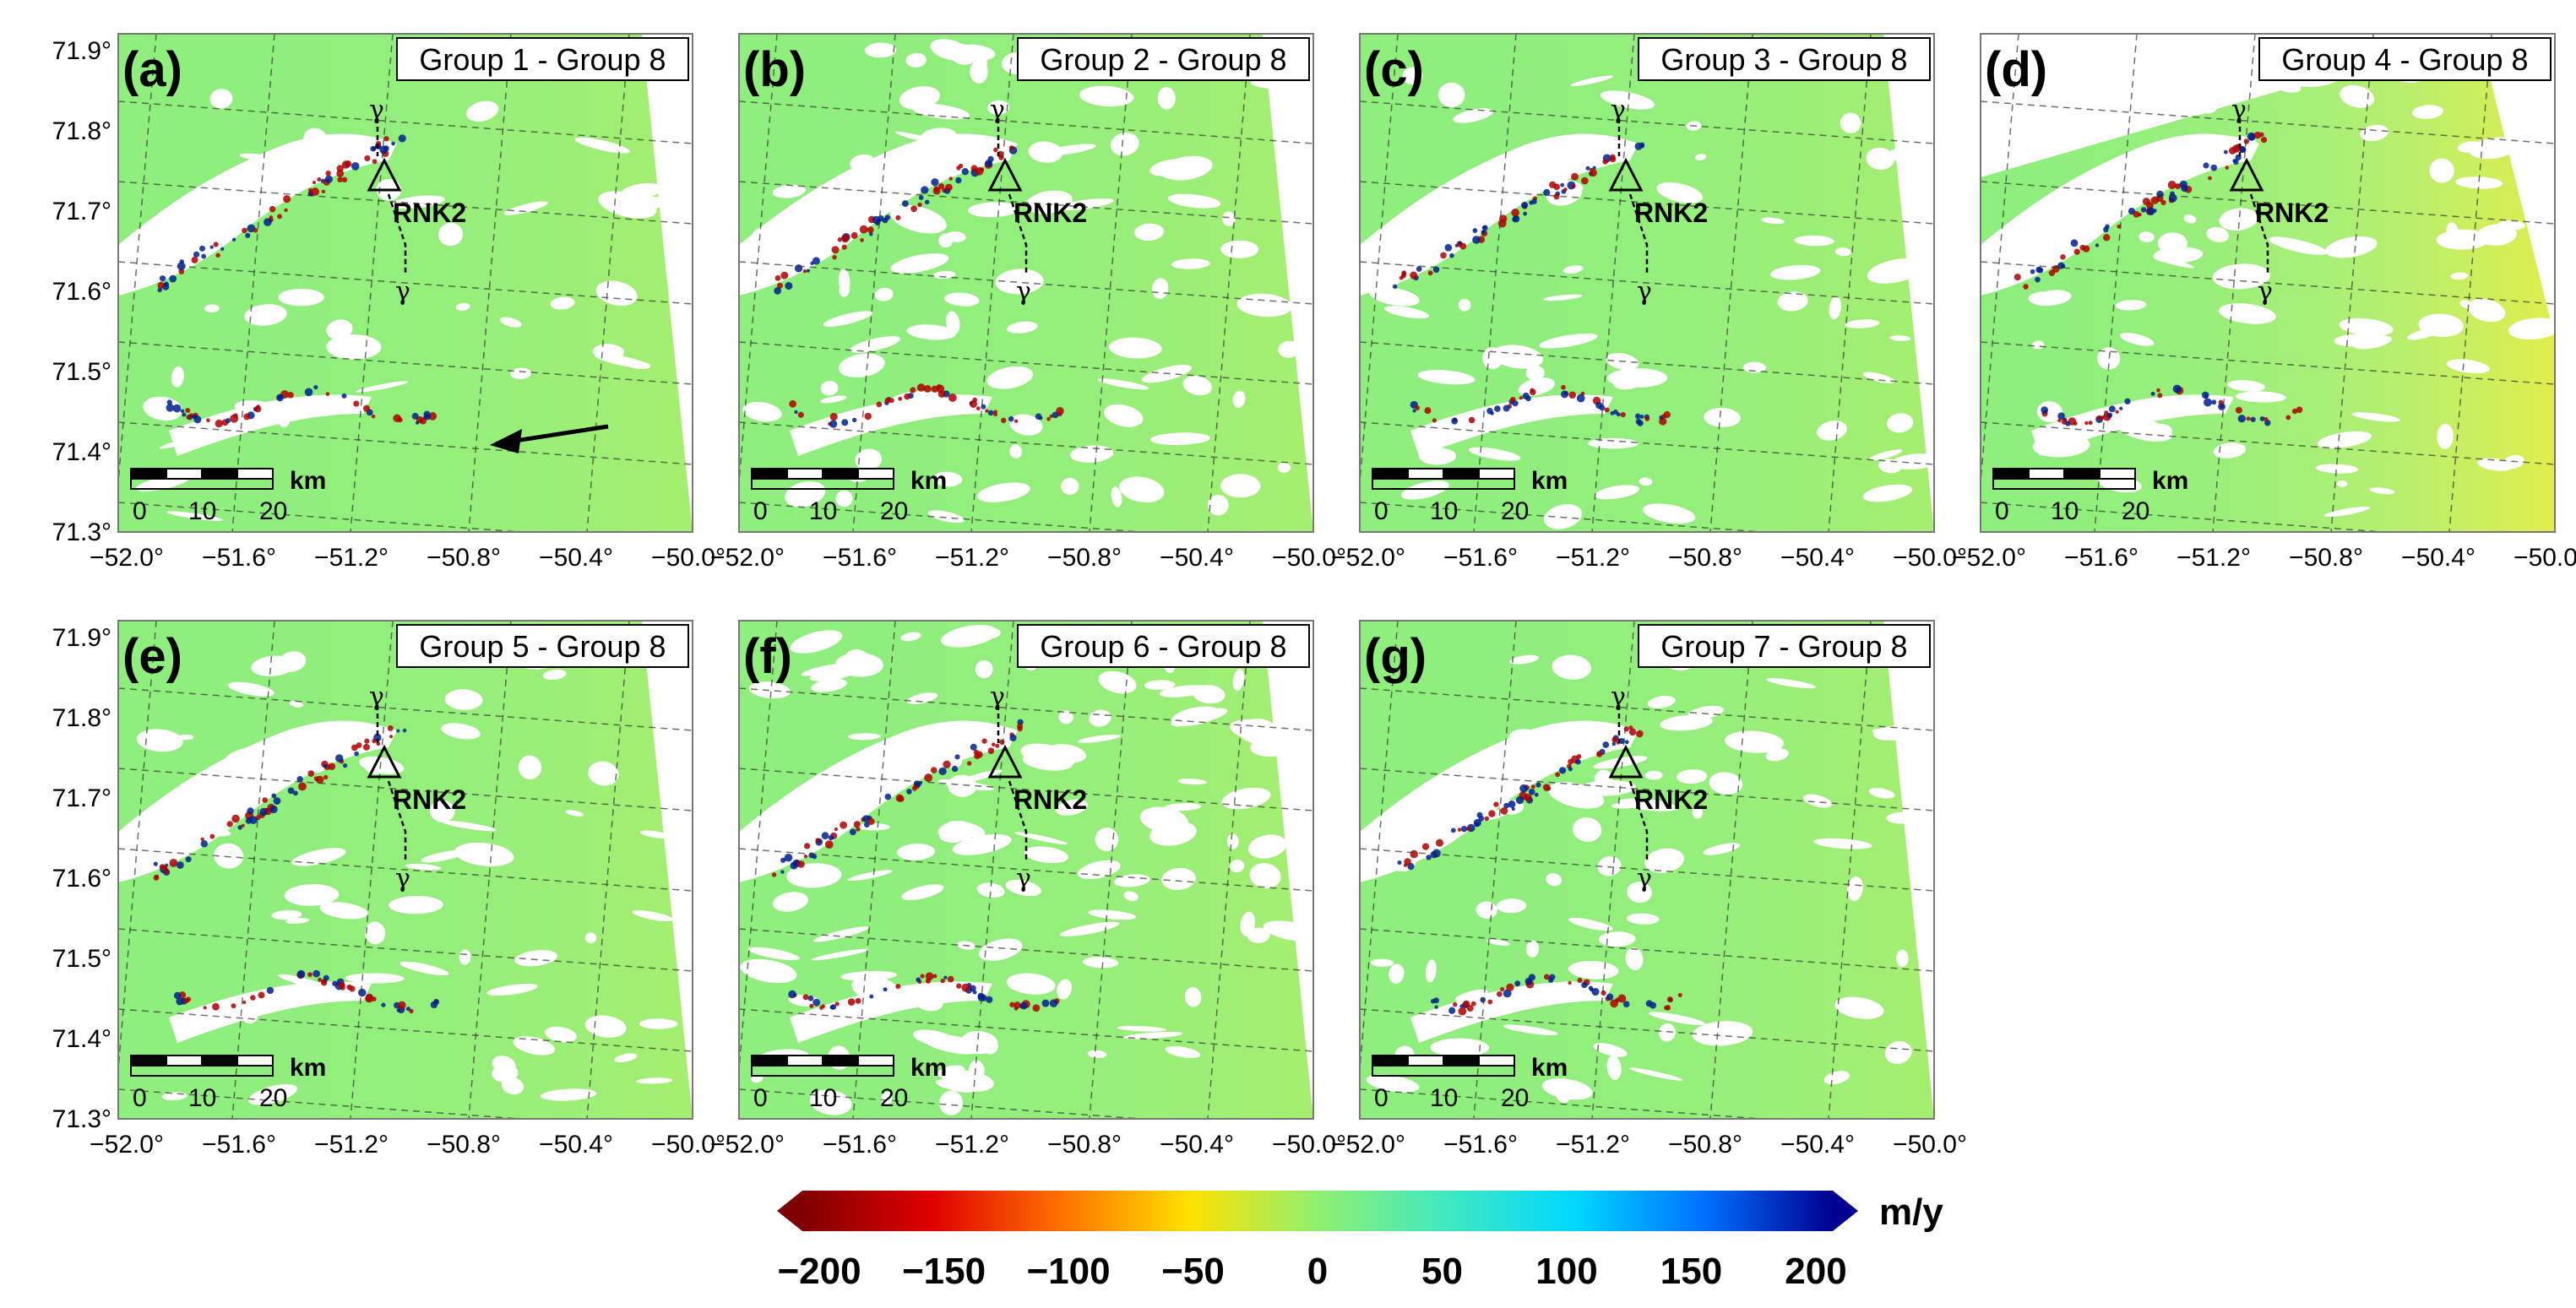 This screenshot has width=2576, height=1308. I want to click on group-label: Group 3 - Group 8, so click(1783, 59).